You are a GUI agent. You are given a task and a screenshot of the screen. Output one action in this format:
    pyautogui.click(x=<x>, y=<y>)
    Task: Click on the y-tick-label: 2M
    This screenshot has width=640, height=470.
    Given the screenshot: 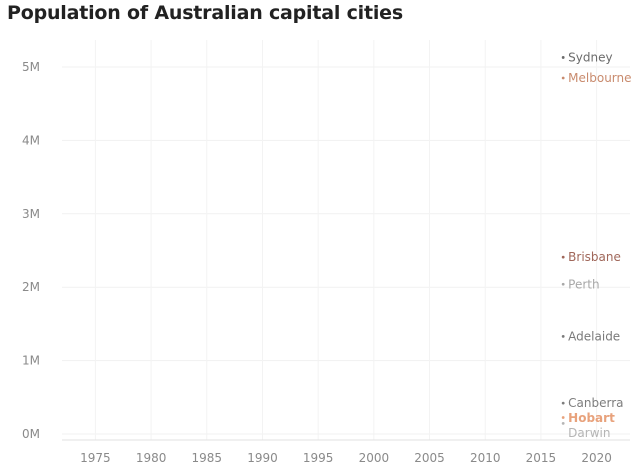 What is the action you would take?
    pyautogui.click(x=31, y=287)
    